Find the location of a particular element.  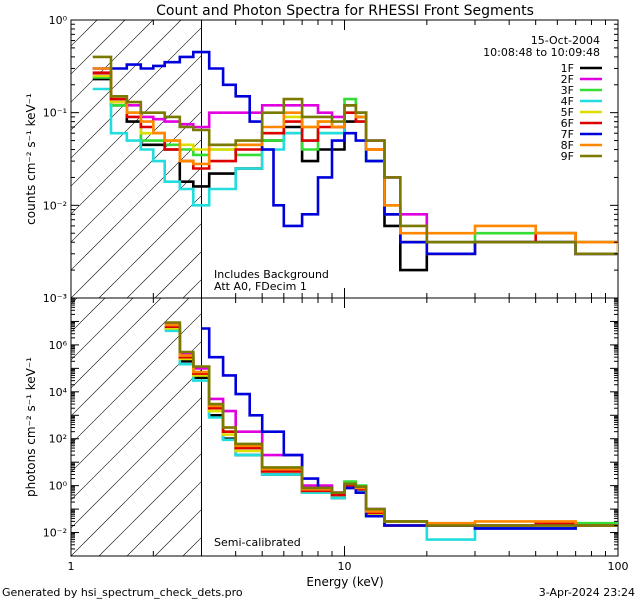

legend-label-8F: 8F is located at coordinates (567, 145).